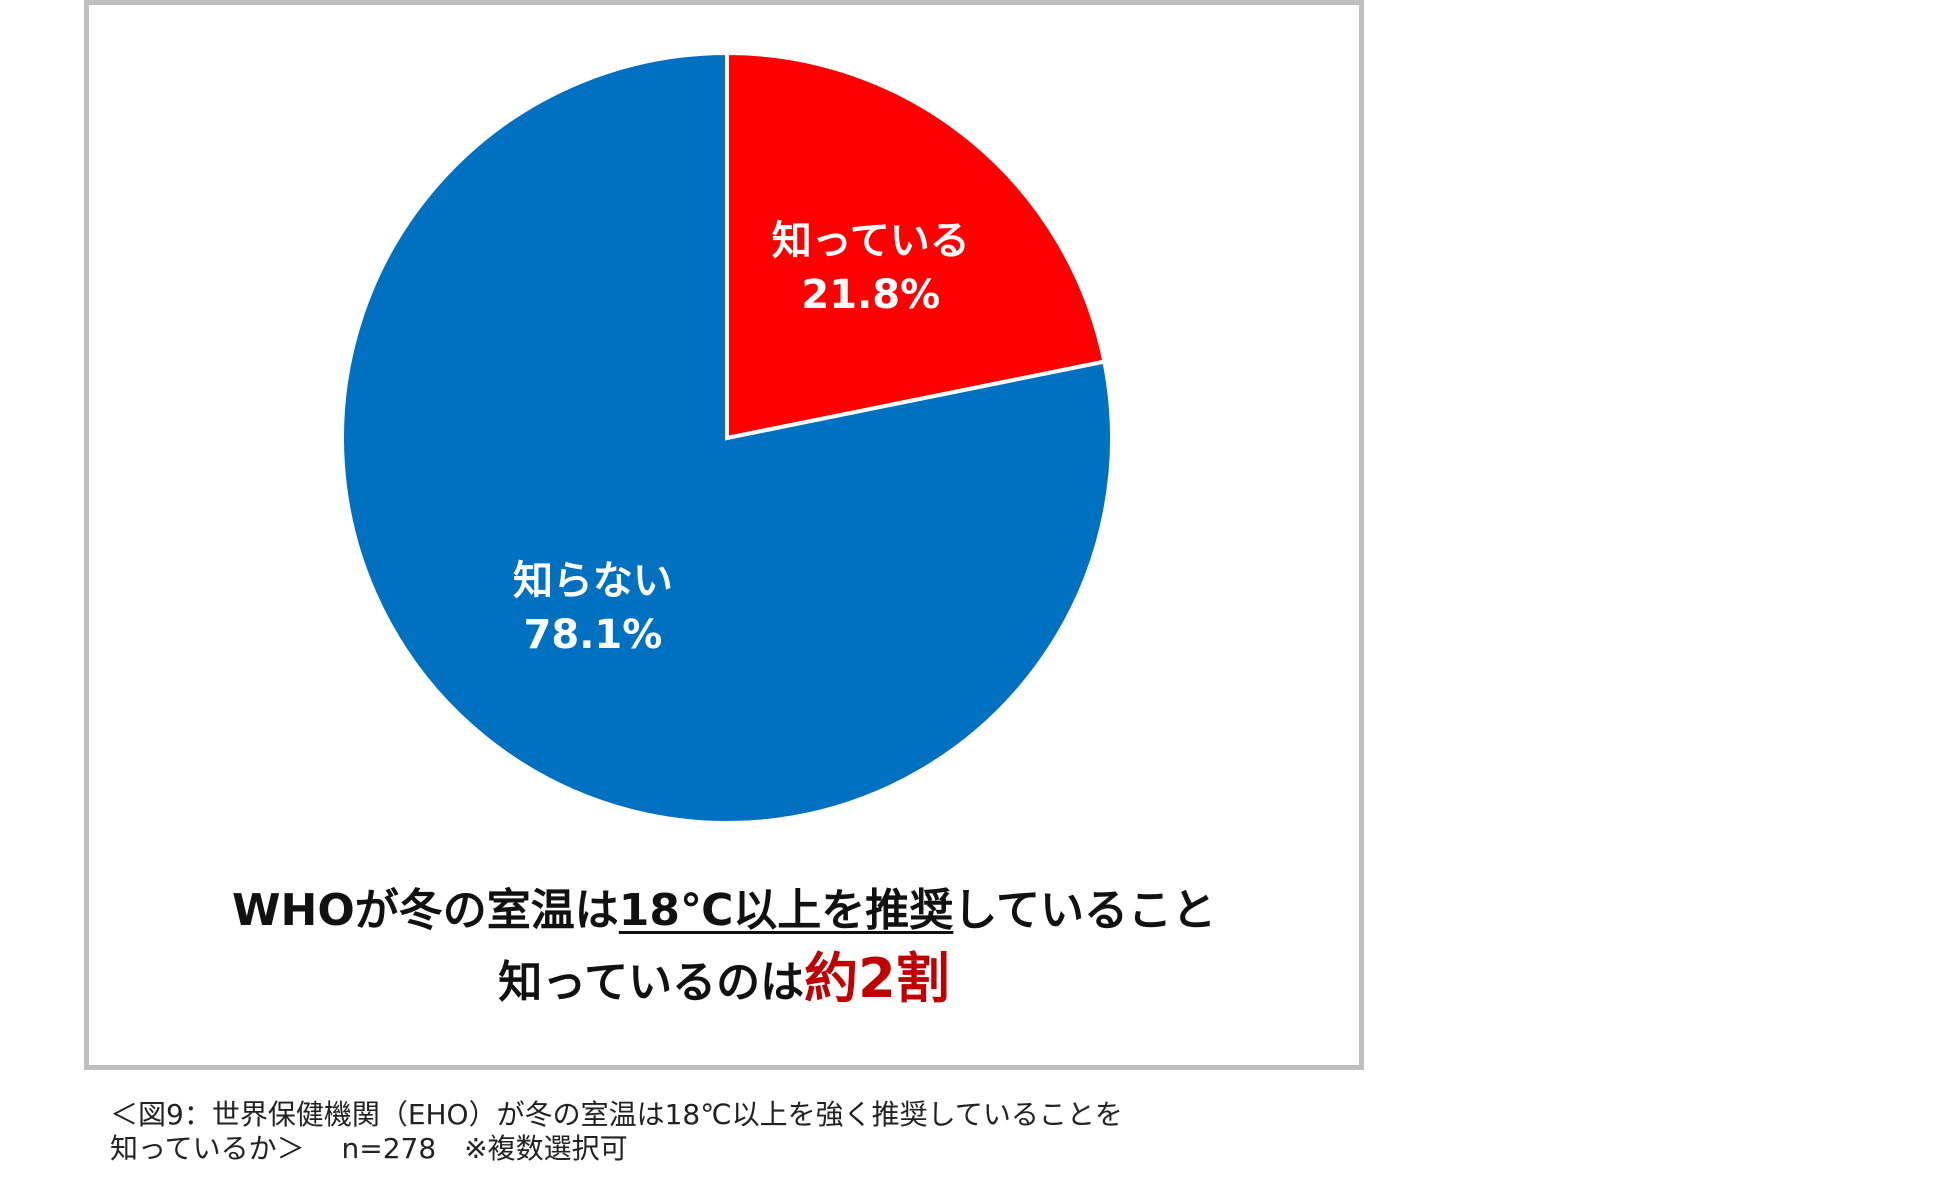 The height and width of the screenshot is (1204, 1950). I want to click on slice-label-1: 知っている, so click(871, 241).